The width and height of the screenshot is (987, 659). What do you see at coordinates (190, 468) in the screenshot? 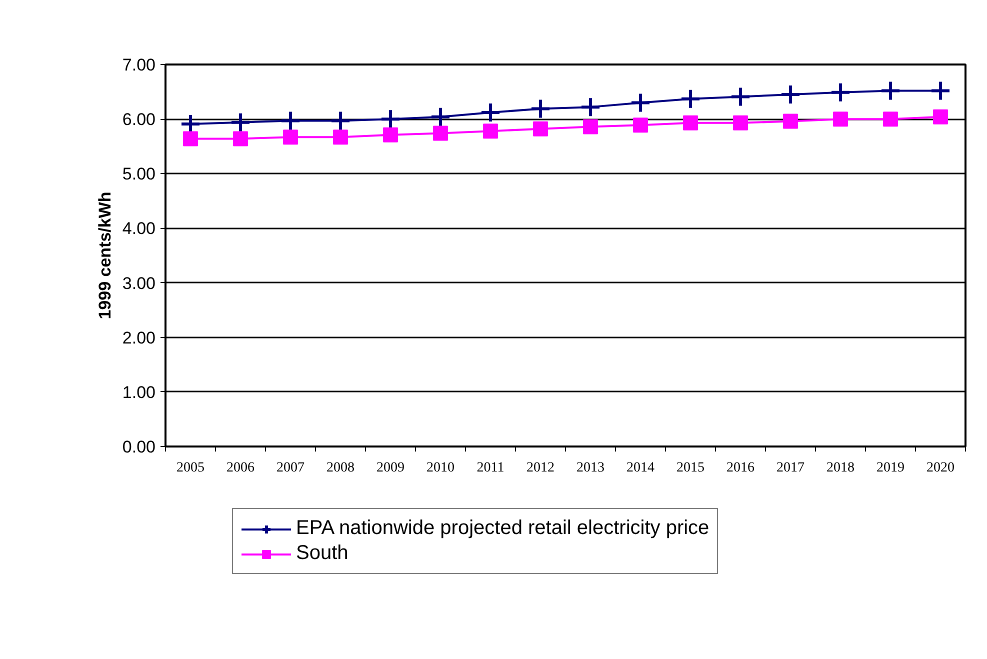
I see `x-tick-label: 2005` at bounding box center [190, 468].